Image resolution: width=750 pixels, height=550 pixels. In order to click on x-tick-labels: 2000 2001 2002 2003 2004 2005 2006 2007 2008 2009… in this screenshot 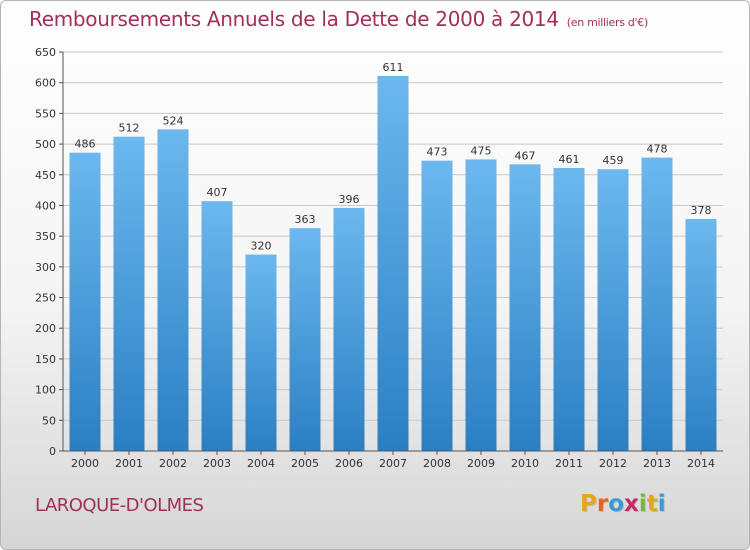, I will do `click(393, 463)`.